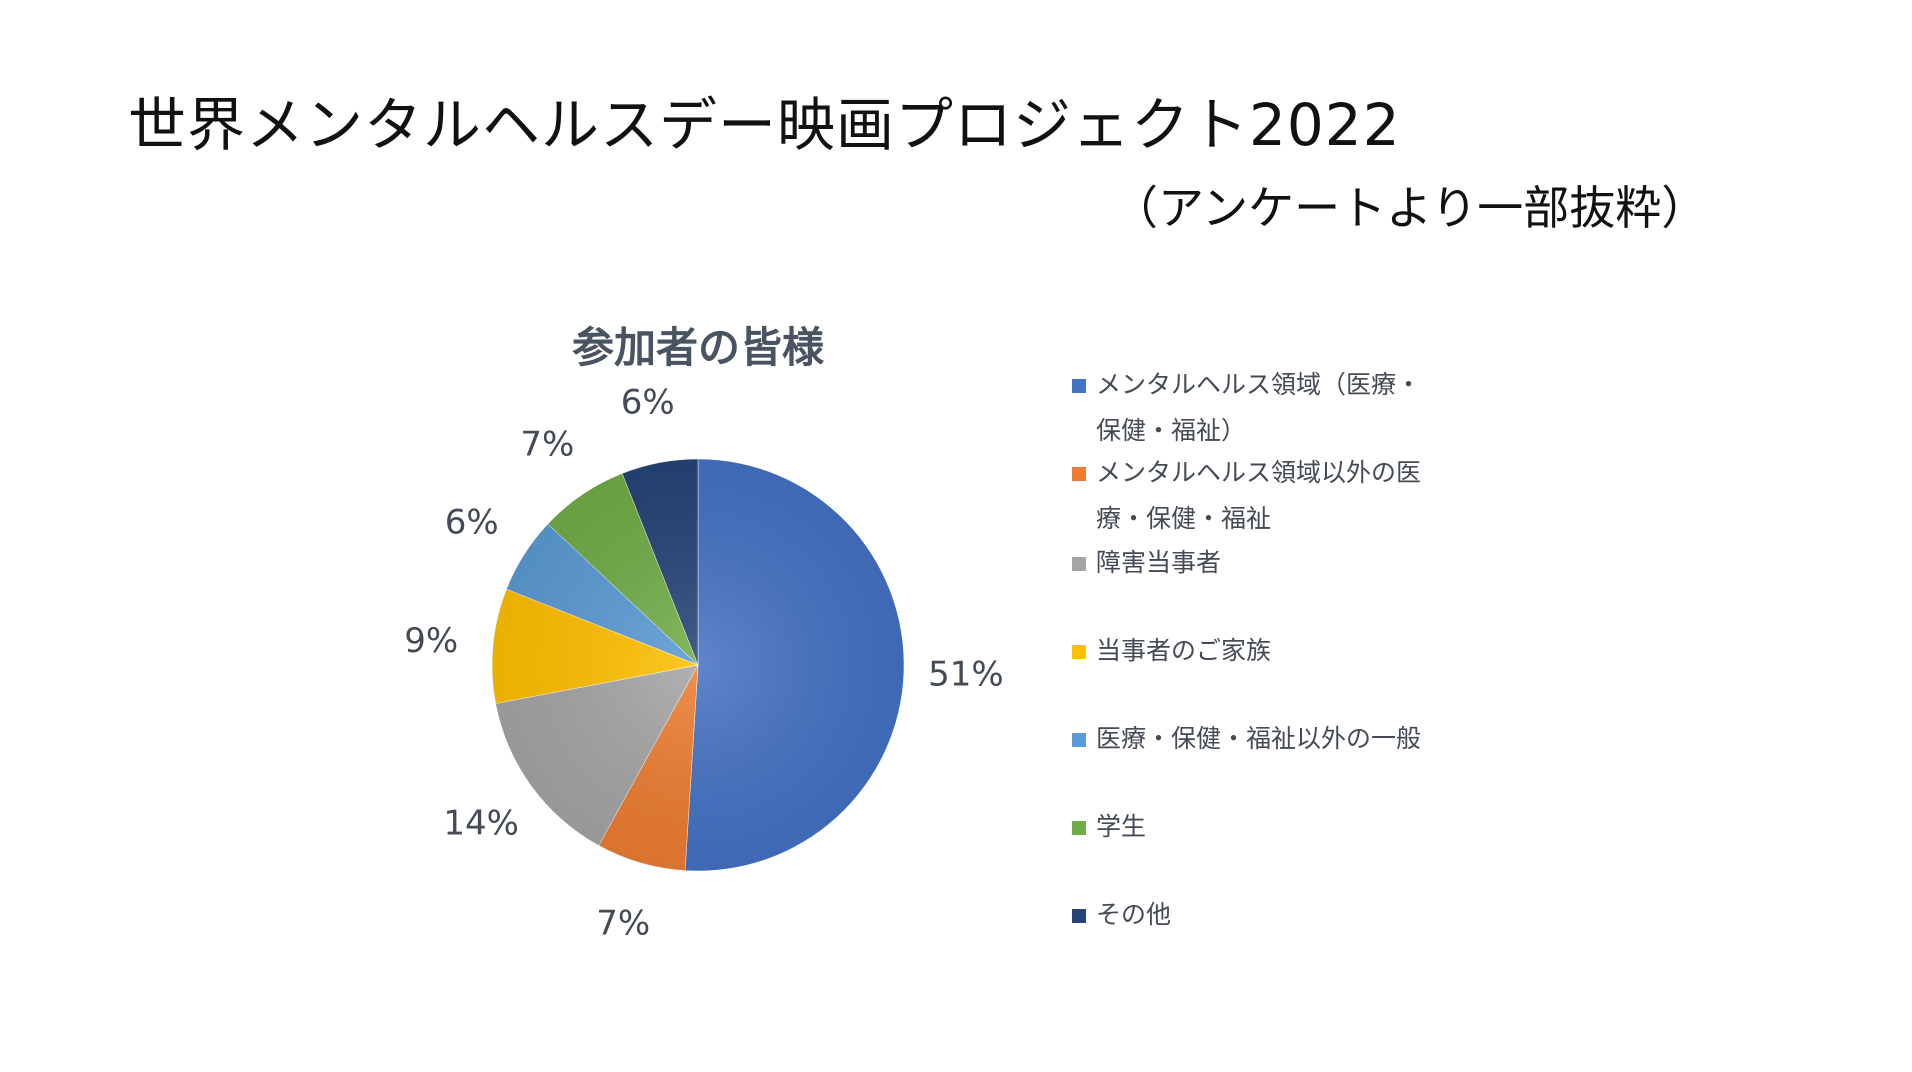 The height and width of the screenshot is (1072, 1912). I want to click on pie-data-label-2: 7%, so click(623, 923).